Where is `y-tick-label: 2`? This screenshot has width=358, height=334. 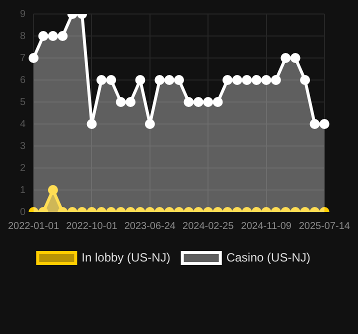
y-tick-label: 2 is located at coordinates (23, 168).